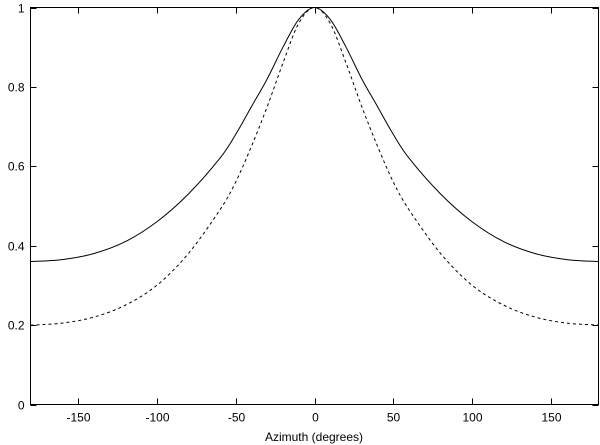 The height and width of the screenshot is (445, 600). I want to click on x-axis-title: Azimuth (degrees), so click(314, 437).